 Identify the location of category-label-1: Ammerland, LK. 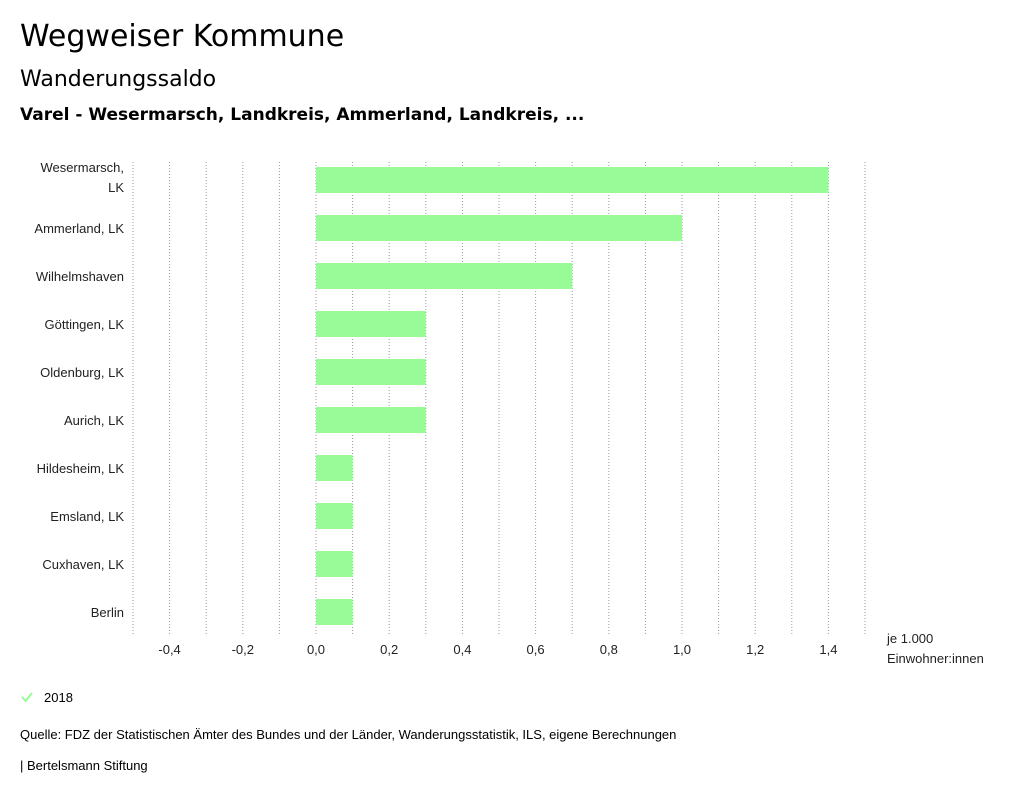
(79, 228).